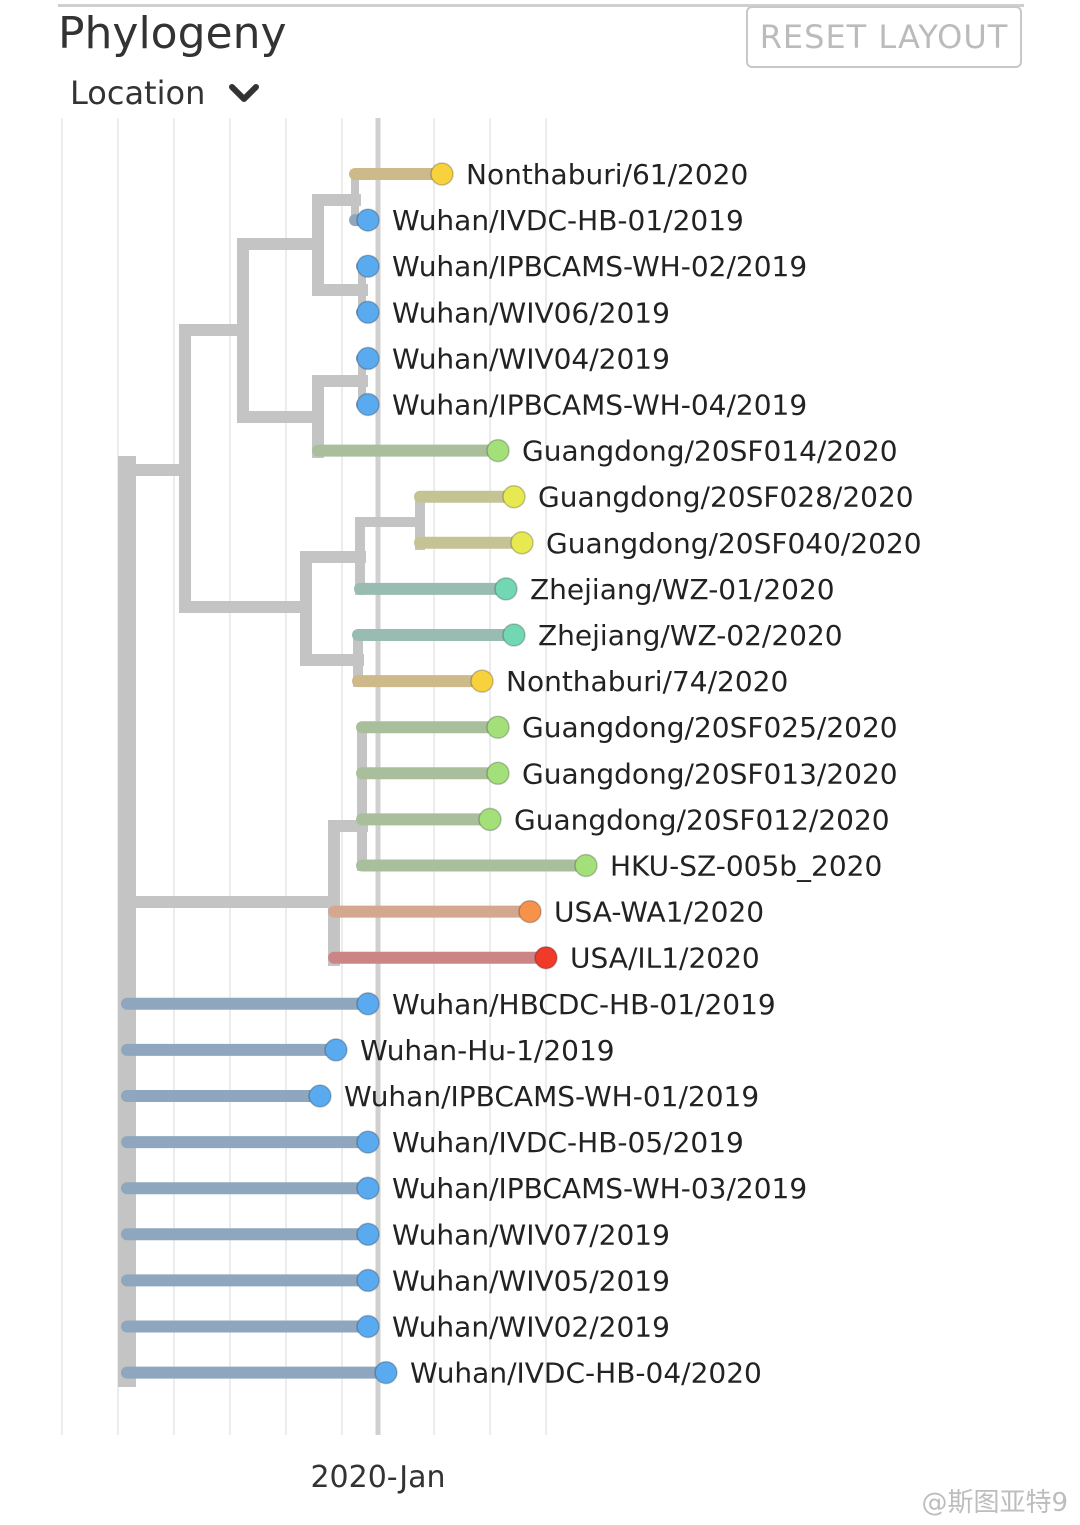 The width and height of the screenshot is (1080, 1525). What do you see at coordinates (377, 1477) in the screenshot?
I see `axis-tick-label: 2020-Jan` at bounding box center [377, 1477].